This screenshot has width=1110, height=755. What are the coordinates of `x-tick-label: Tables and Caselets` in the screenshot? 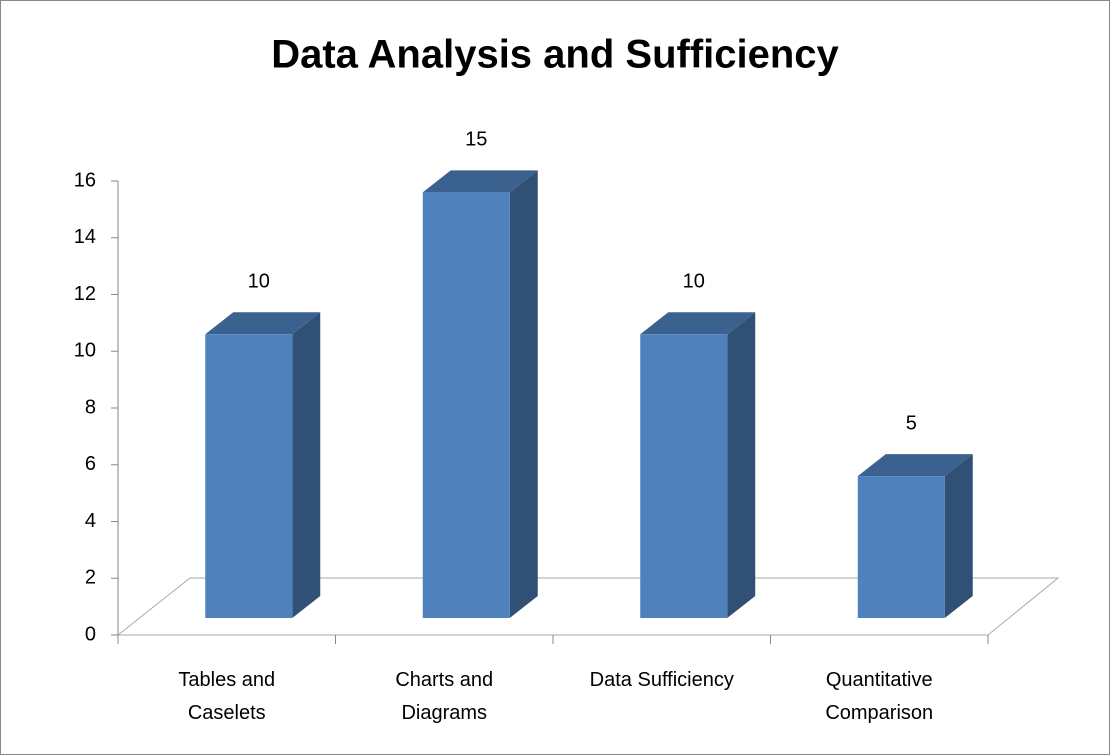 It's located at (227, 696).